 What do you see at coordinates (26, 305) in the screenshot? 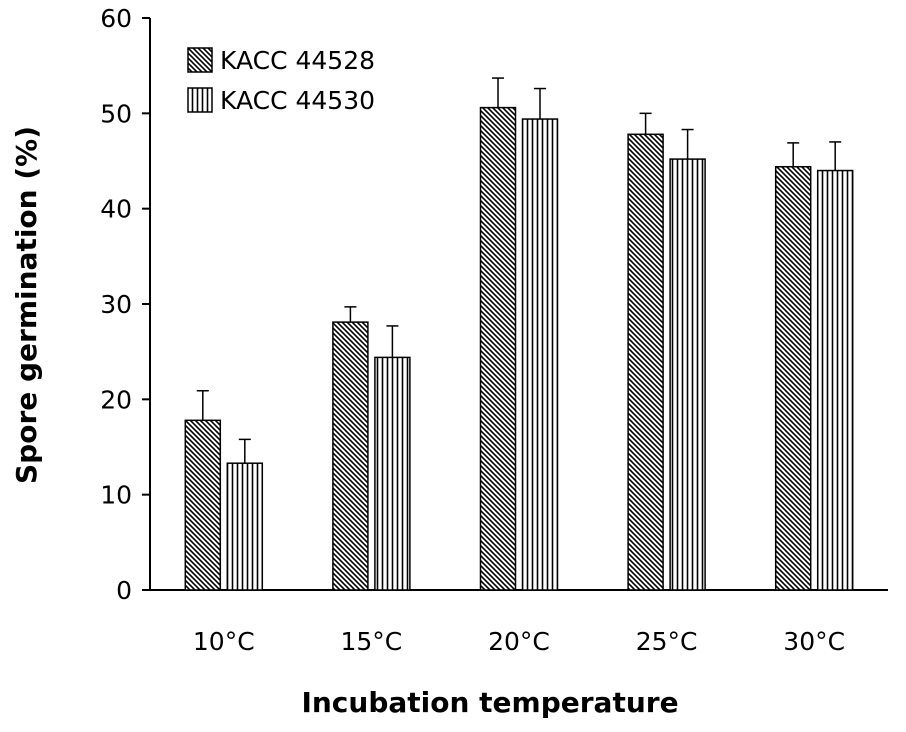
I see `y-axis-title: Spore germination (%)` at bounding box center [26, 305].